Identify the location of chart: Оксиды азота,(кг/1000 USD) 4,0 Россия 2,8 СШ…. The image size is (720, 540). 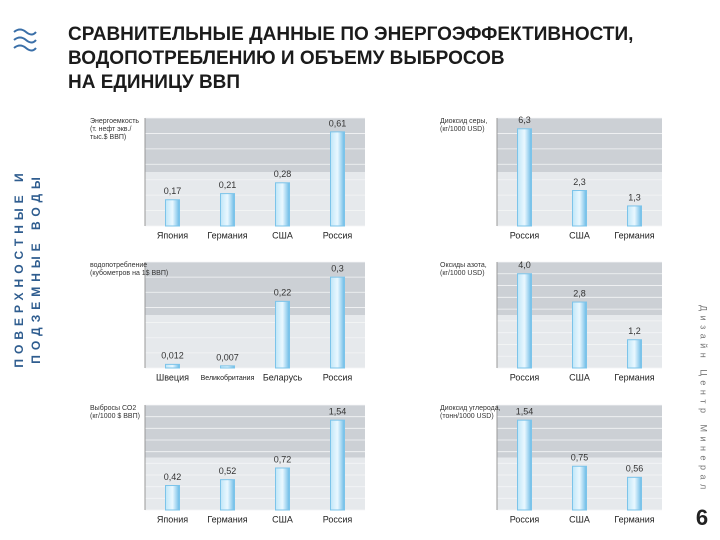
(551, 321).